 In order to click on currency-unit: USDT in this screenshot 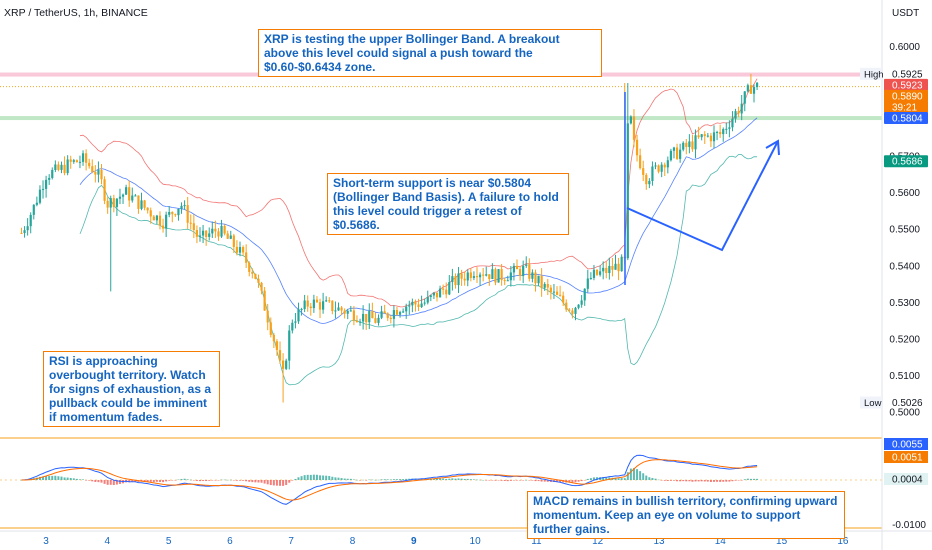, I will do `click(906, 13)`.